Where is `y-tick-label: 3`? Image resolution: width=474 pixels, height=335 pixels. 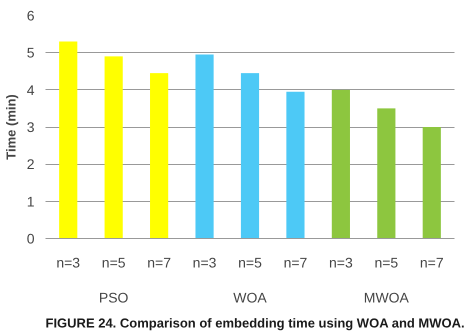
y-tick-label: 3 is located at coordinates (30, 127).